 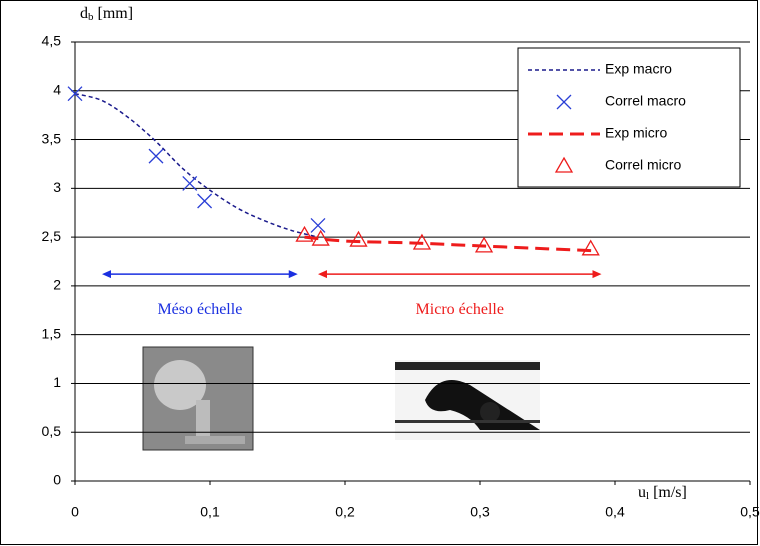 What do you see at coordinates (643, 165) in the screenshot?
I see `legend-label: Correl micro` at bounding box center [643, 165].